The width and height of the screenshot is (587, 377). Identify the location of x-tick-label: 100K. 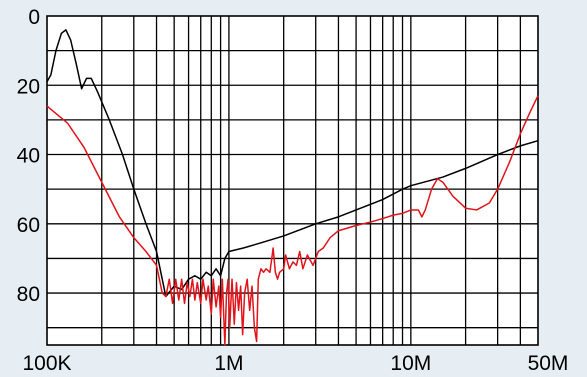
(46, 363).